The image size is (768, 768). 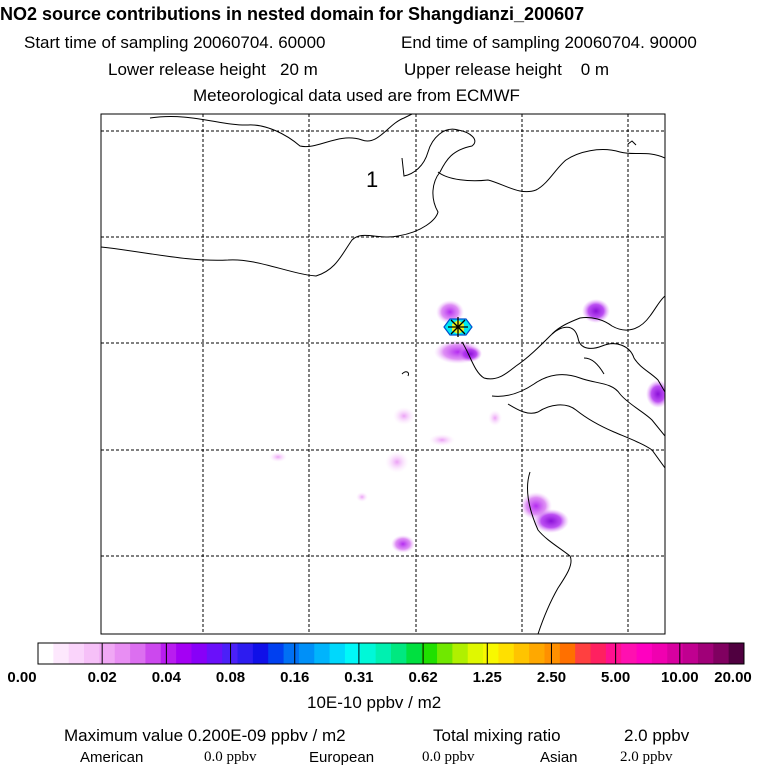 I want to click on colorbar-unit-label: 10E-10 ppbv / m2, so click(x=374, y=702).